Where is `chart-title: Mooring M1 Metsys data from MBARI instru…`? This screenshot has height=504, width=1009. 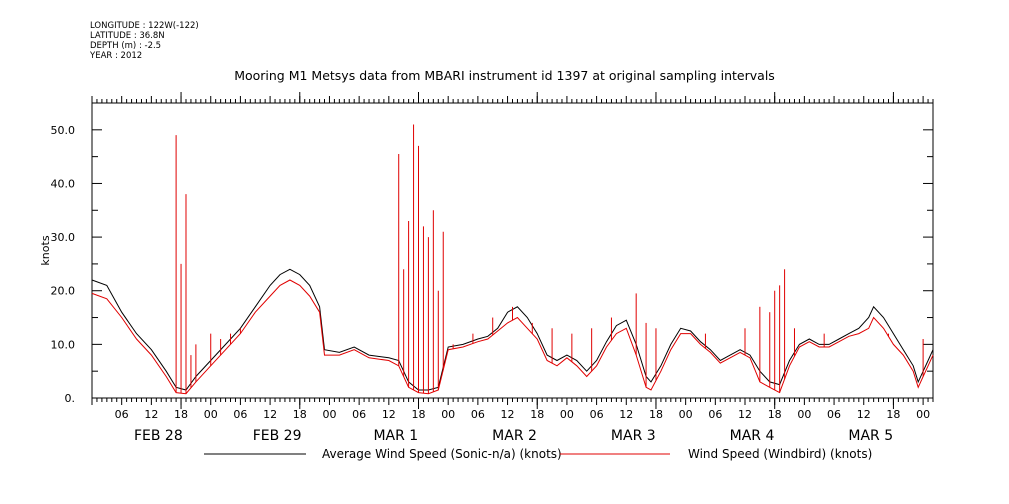
chart-title: Mooring M1 Metsys data from MBARI instru… is located at coordinates (504, 75).